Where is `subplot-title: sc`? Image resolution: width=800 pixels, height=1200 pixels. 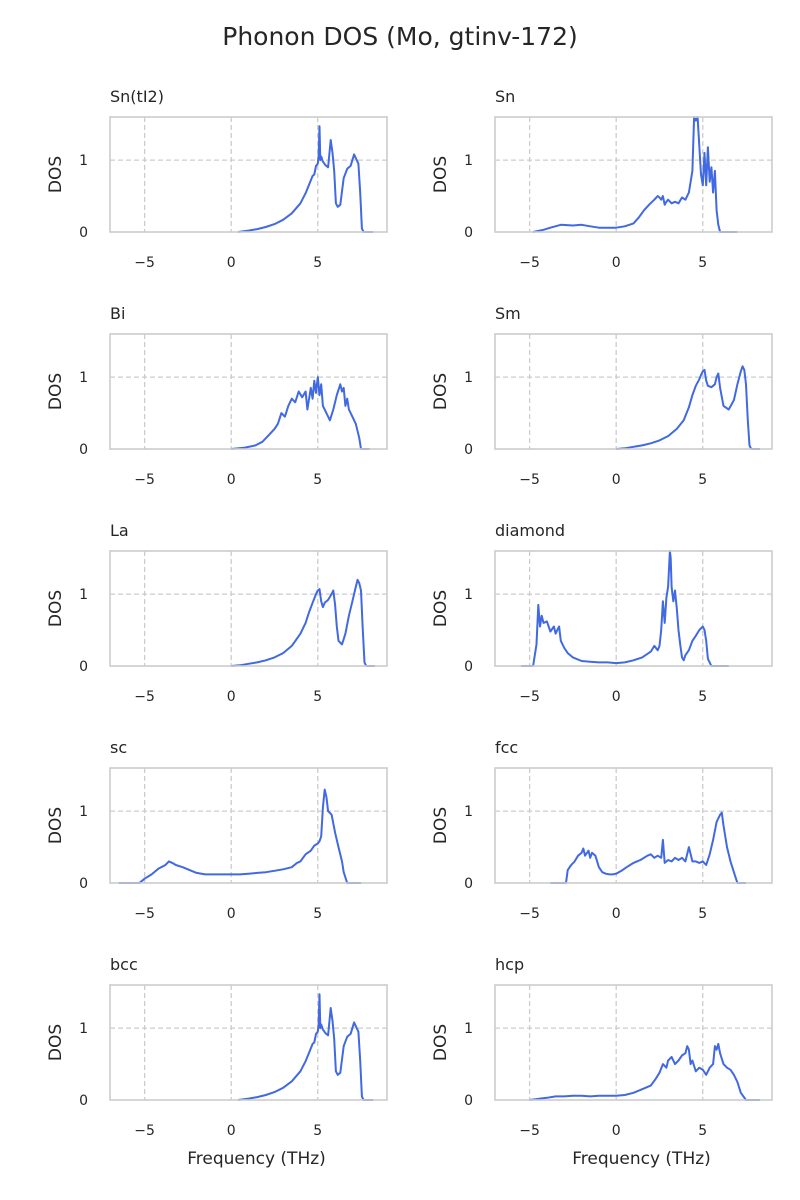
subplot-title: sc is located at coordinates (118, 747).